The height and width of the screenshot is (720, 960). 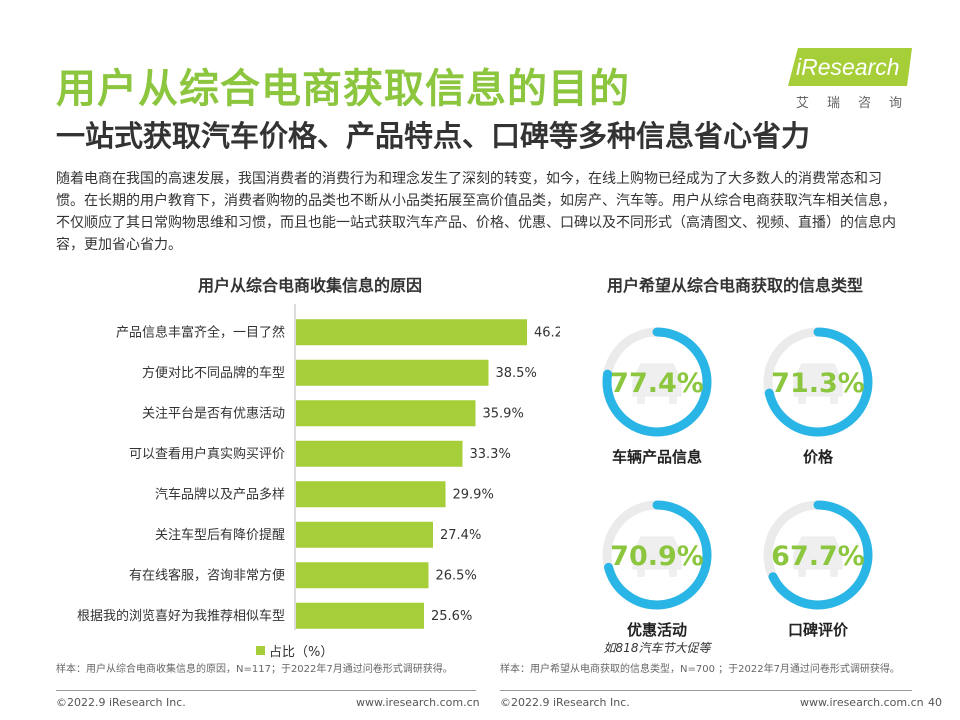 I want to click on bar-value-label: 33.3%, so click(x=490, y=454).